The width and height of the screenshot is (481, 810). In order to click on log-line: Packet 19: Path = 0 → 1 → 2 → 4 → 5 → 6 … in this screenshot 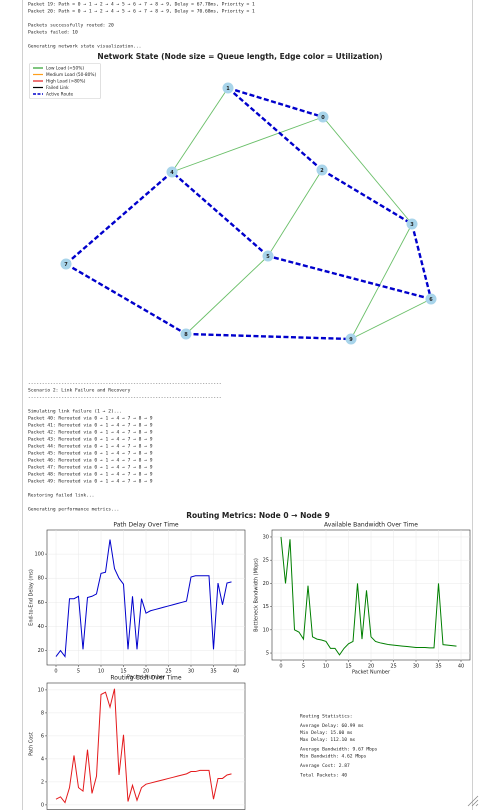, I will do `click(141, 5)`.